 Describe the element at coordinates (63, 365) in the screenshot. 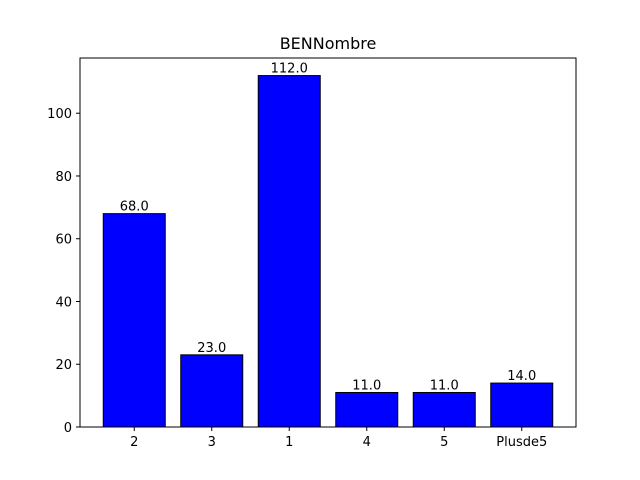

I see `y-tick-label: 20` at that location.